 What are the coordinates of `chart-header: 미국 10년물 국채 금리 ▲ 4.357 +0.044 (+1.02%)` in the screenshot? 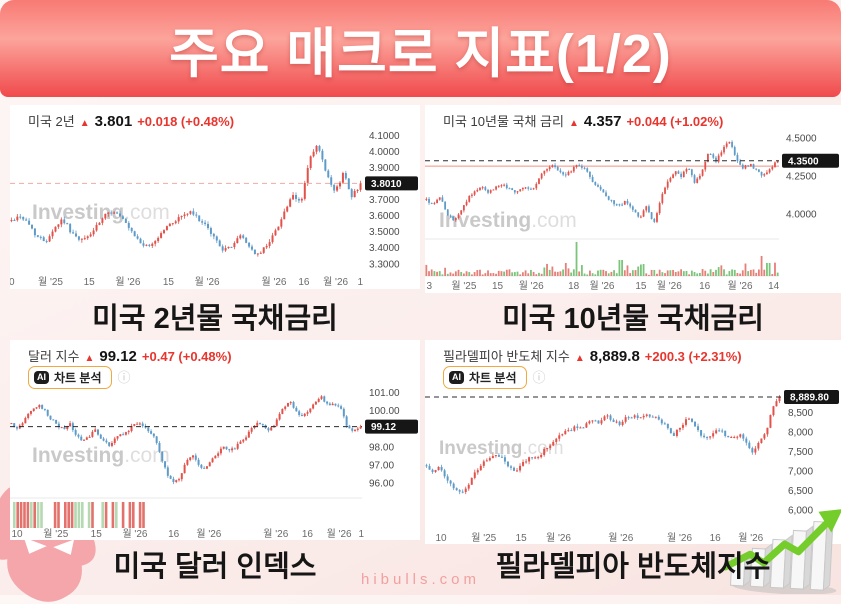 It's located at (633, 117).